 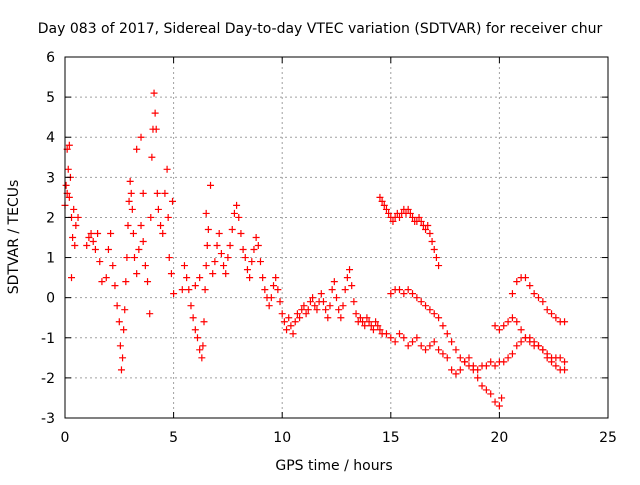 What do you see at coordinates (65, 438) in the screenshot?
I see `x-tick-label: 0` at bounding box center [65, 438].